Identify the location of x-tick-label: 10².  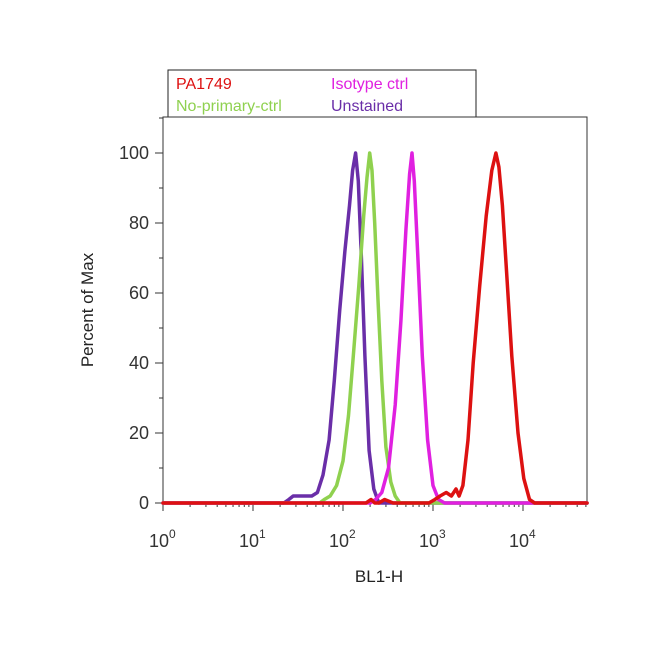
(342, 539).